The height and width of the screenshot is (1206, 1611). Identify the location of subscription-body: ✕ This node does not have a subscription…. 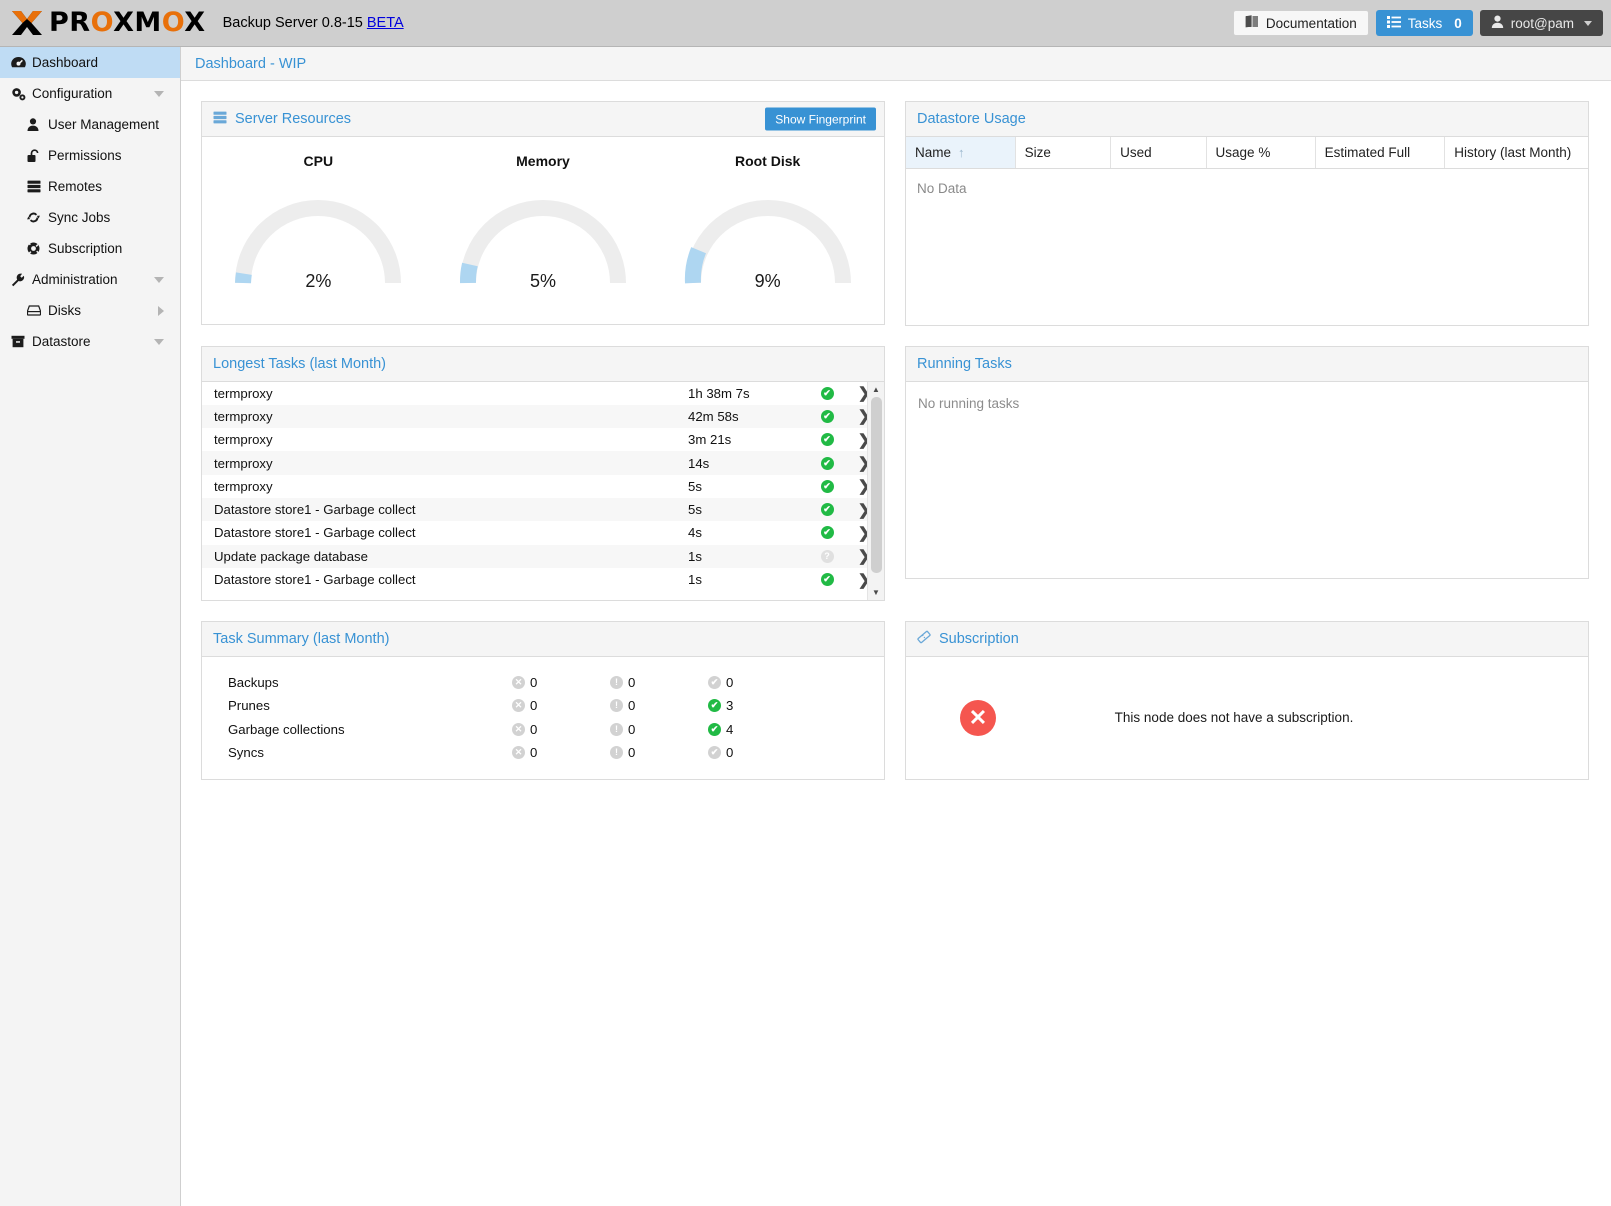
(1247, 718).